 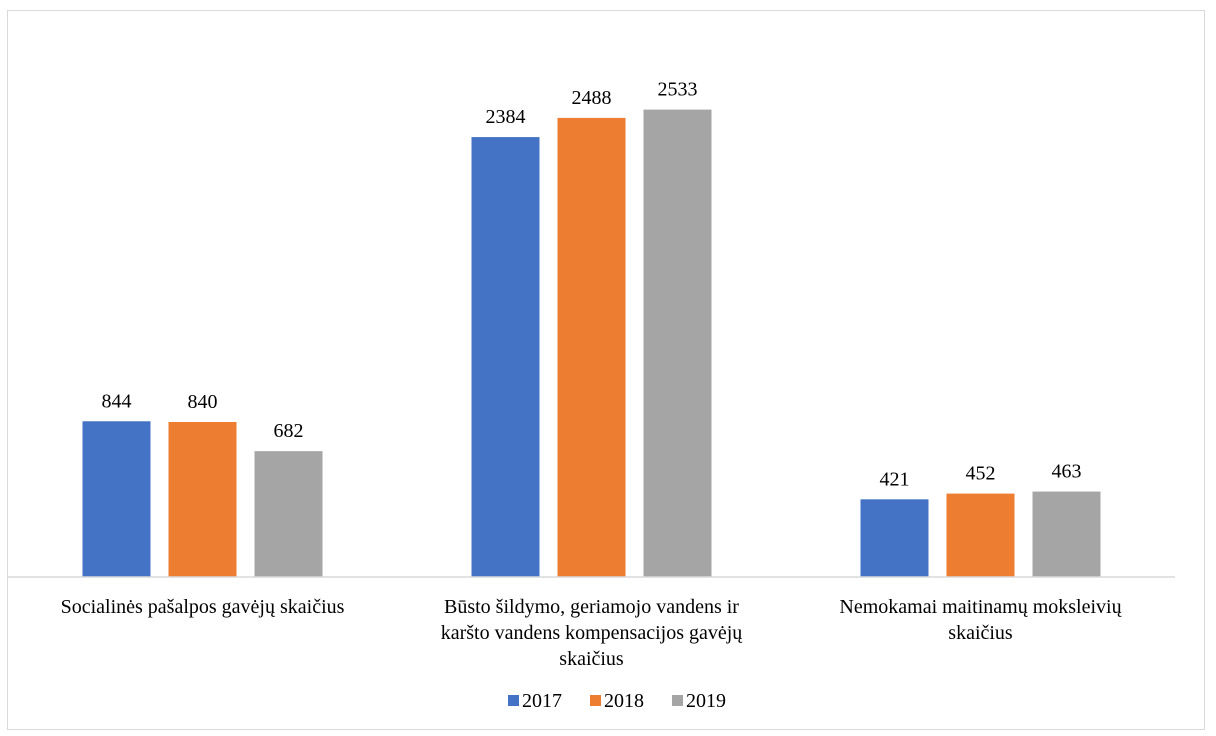 I want to click on legend-label-2019: 2019, so click(x=706, y=701).